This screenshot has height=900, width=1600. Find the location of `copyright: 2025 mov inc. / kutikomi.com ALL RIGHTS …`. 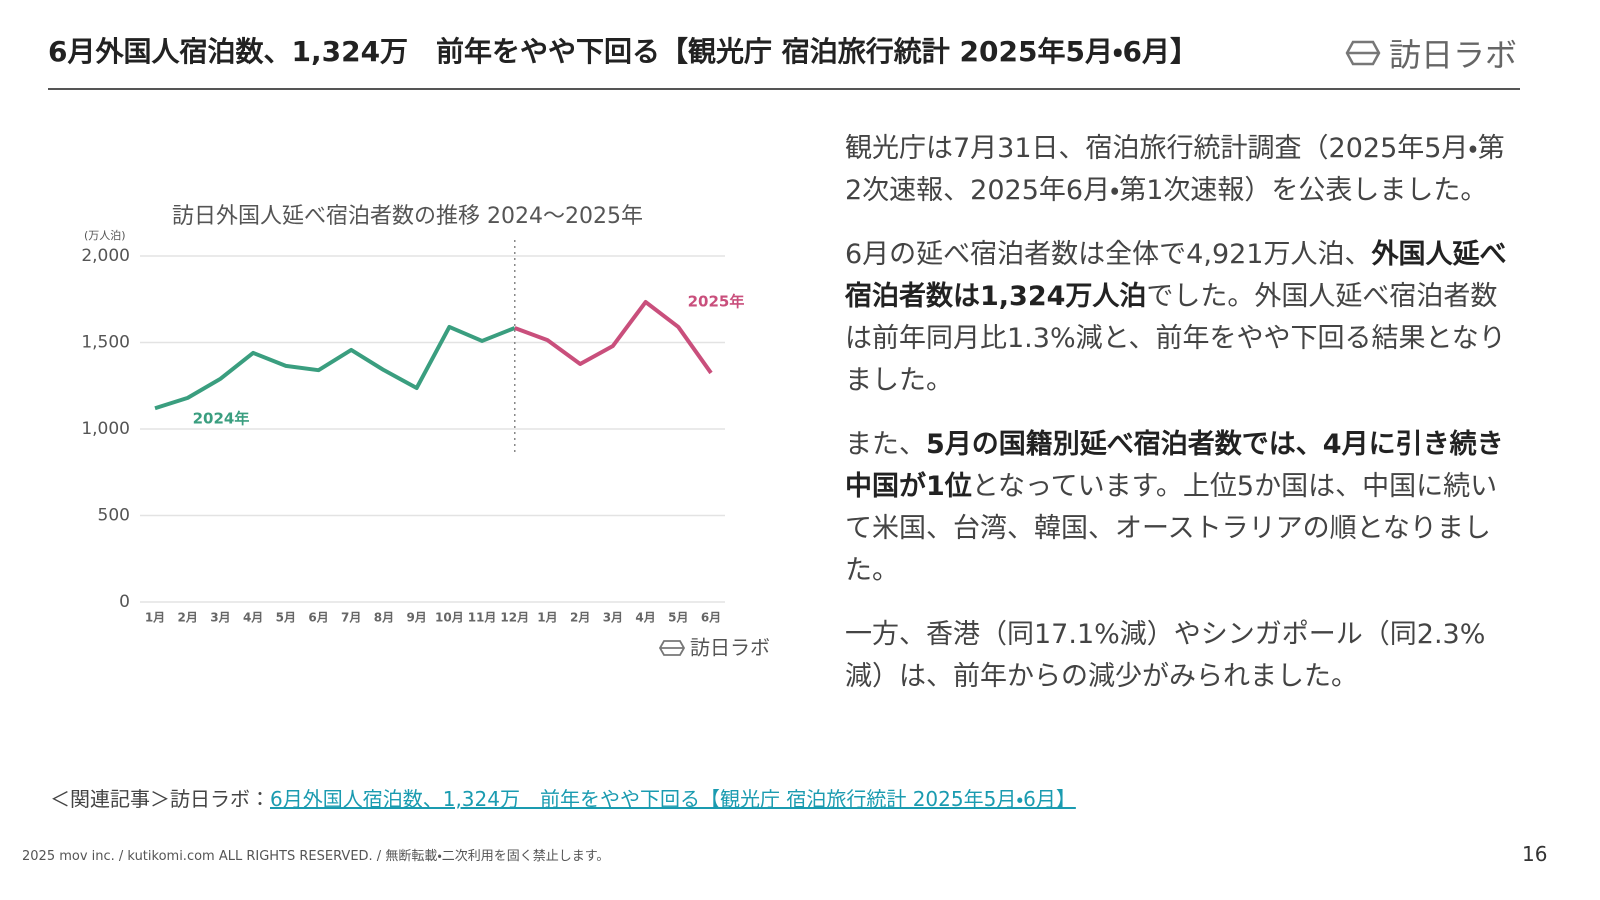

copyright: 2025 mov inc. / kutikomi.com ALL RIGHTS … is located at coordinates (316, 856).